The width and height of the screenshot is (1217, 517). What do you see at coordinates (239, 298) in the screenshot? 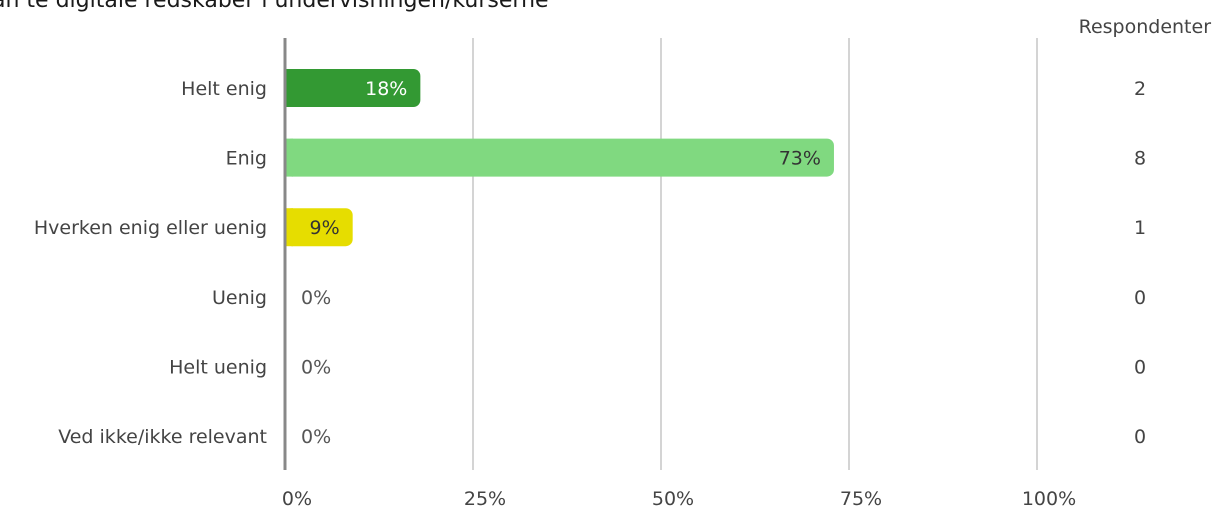
I see `category-label: Uenig` at bounding box center [239, 298].